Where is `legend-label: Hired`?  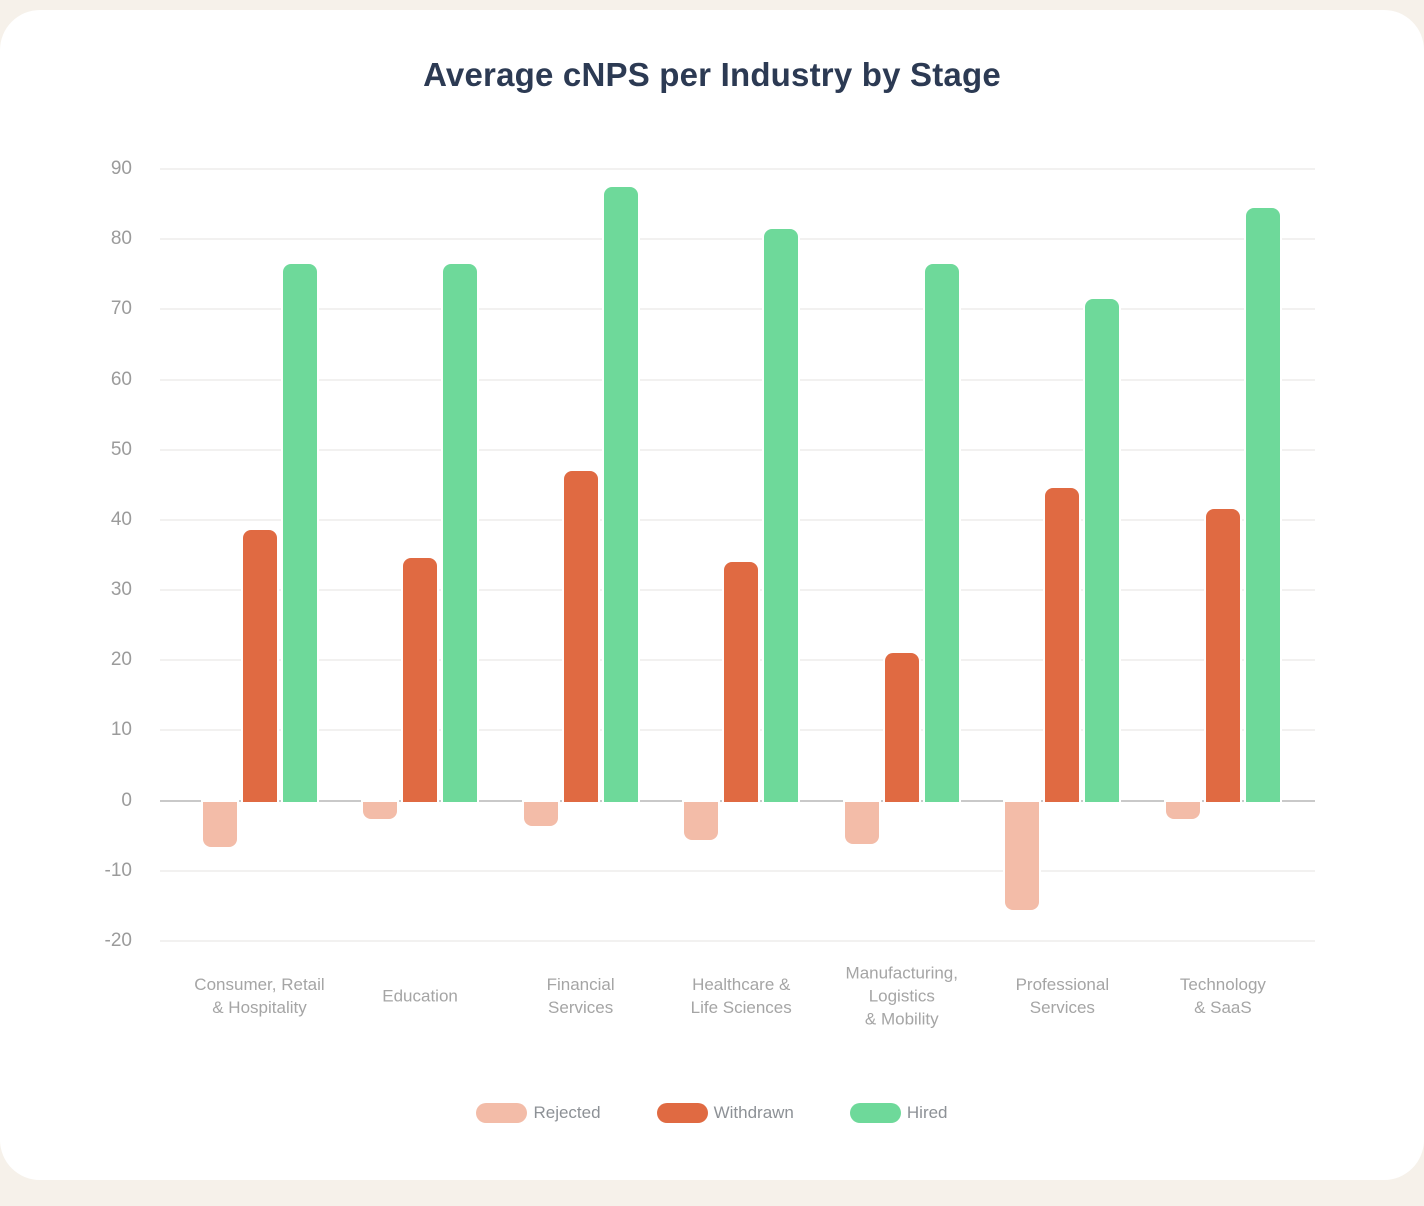 legend-label: Hired is located at coordinates (927, 1112).